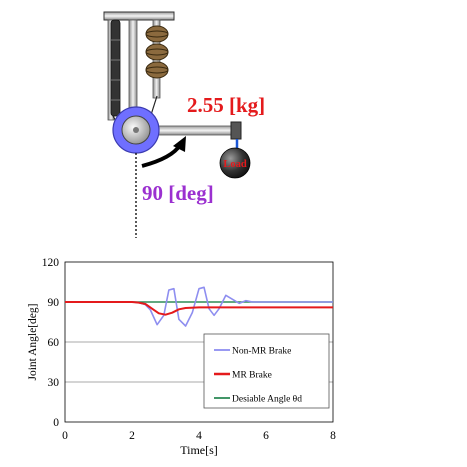 The image size is (467, 467). I want to click on arm-link, so click(193, 130).